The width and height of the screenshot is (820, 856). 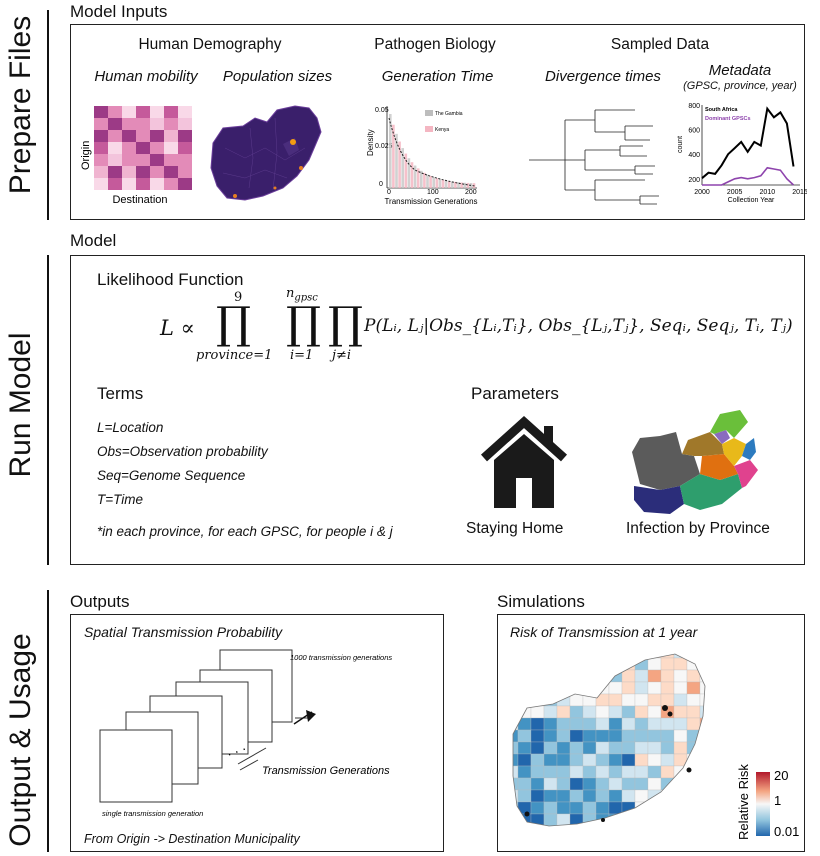 I want to click on side-label-prepare-files: Prepare Files, so click(x=20, y=105).